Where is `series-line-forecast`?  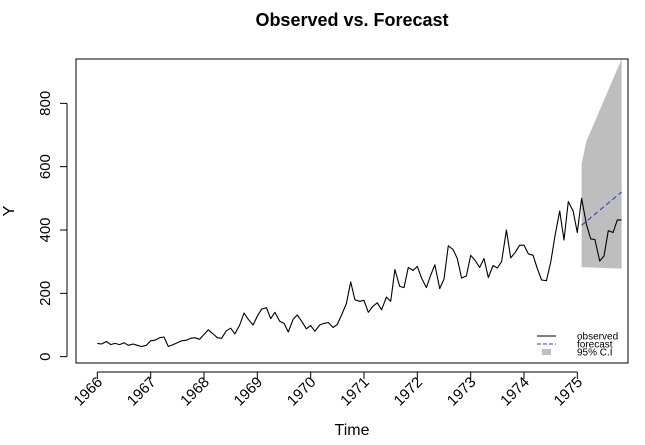
series-line-forecast is located at coordinates (601, 208).